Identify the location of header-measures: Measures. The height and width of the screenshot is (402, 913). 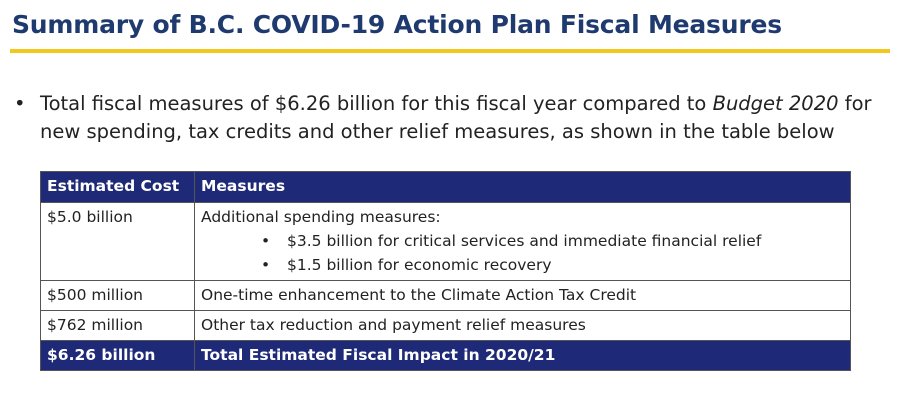
(522, 187).